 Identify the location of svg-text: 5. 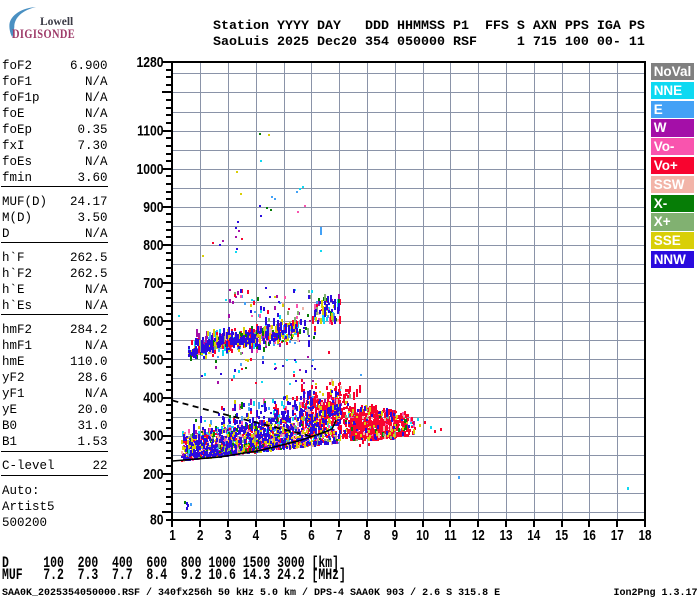
(283, 535).